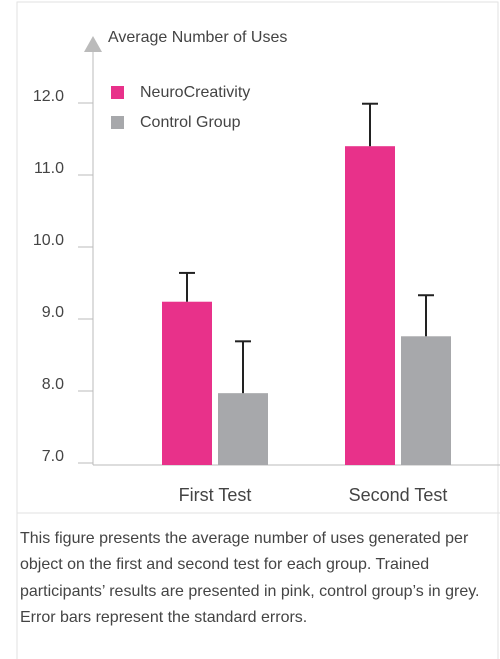 Image resolution: width=500 pixels, height=659 pixels. What do you see at coordinates (197, 37) in the screenshot?
I see `chart-title: Average Number of Uses` at bounding box center [197, 37].